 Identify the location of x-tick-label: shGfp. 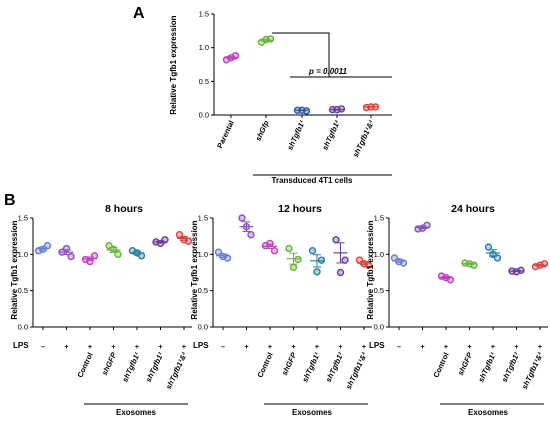
(261, 131).